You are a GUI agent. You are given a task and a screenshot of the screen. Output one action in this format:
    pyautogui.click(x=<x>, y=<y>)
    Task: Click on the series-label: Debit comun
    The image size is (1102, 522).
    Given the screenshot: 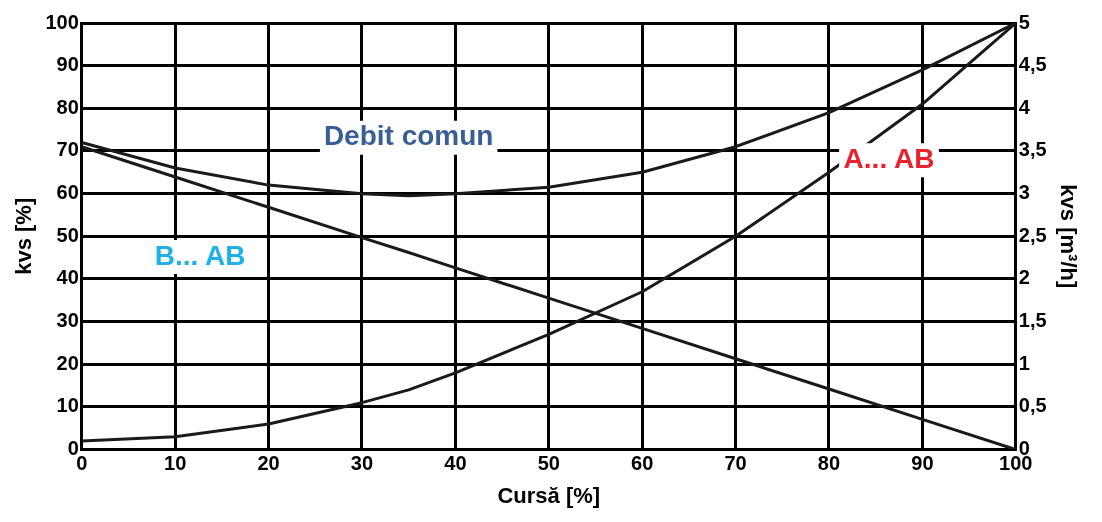 What is the action you would take?
    pyautogui.click(x=408, y=136)
    